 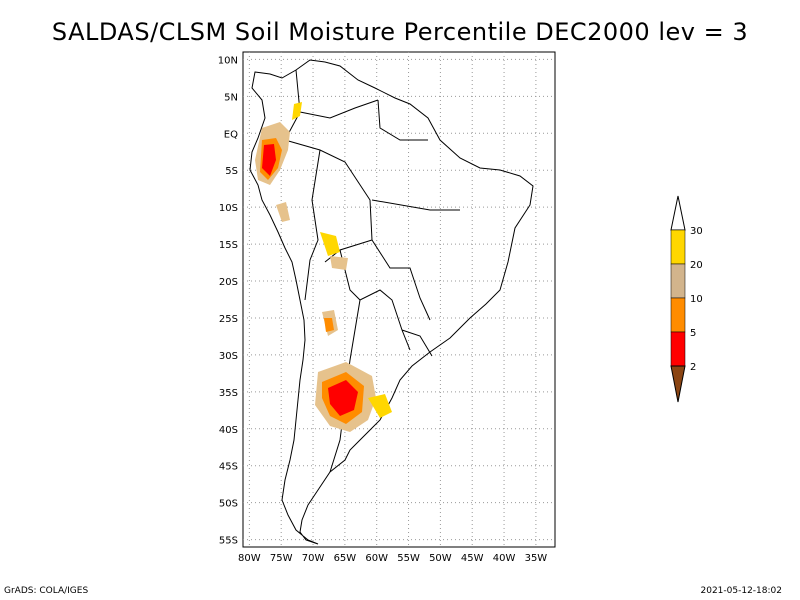 I want to click on lat-tick-label: 35S, so click(x=228, y=393).